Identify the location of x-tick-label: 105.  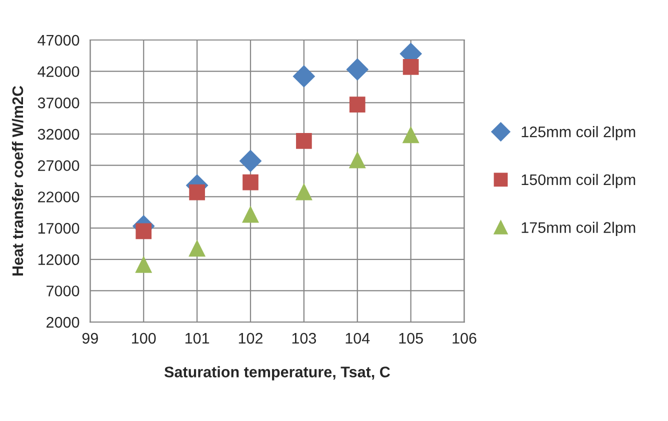
(411, 338).